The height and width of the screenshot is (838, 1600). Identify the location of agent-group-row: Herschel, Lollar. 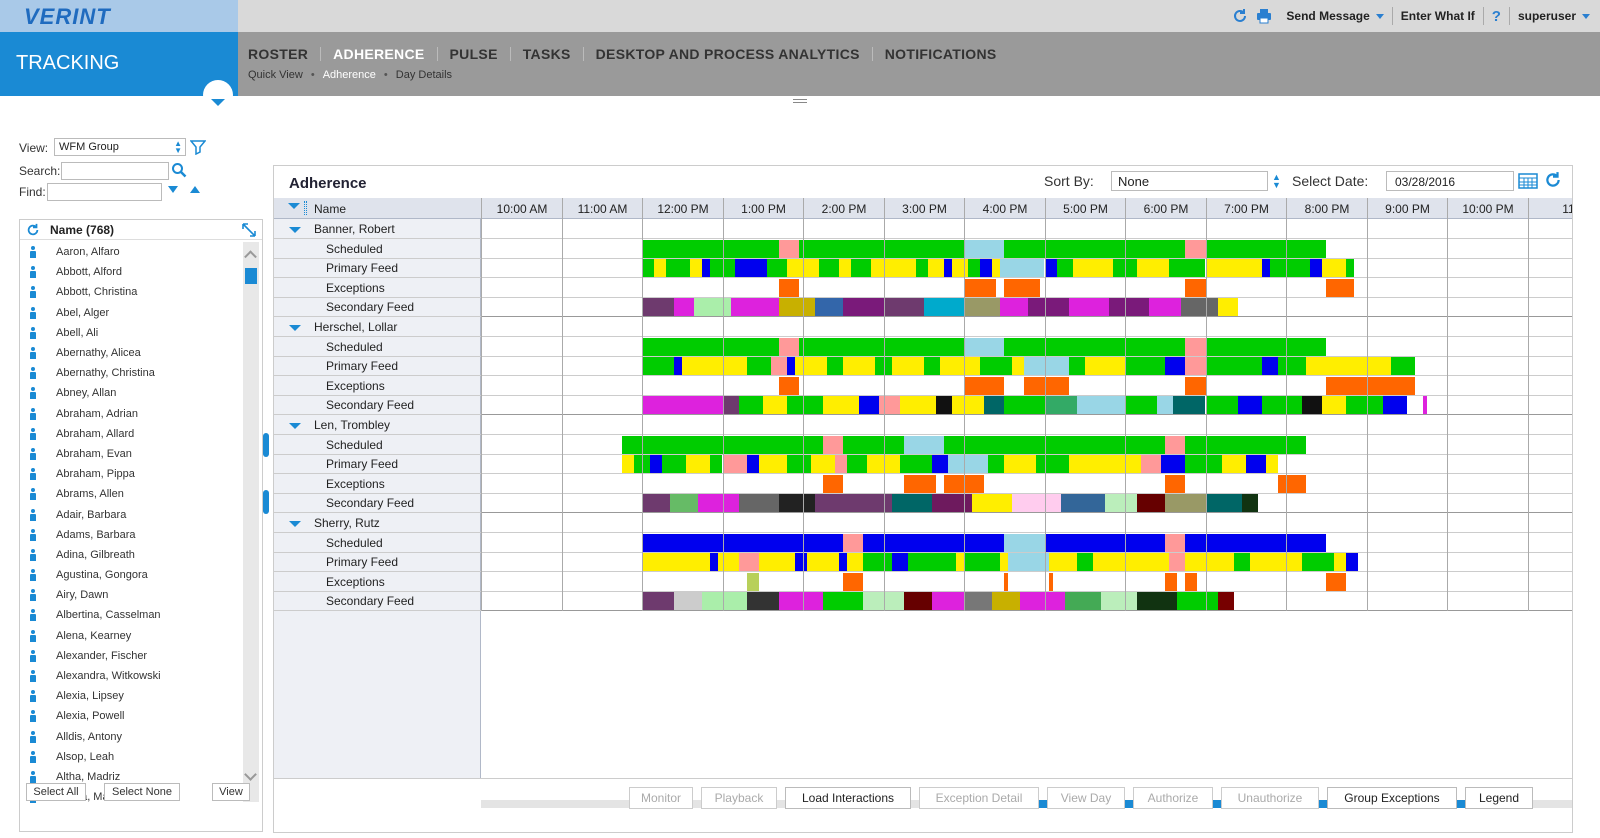
(377, 327).